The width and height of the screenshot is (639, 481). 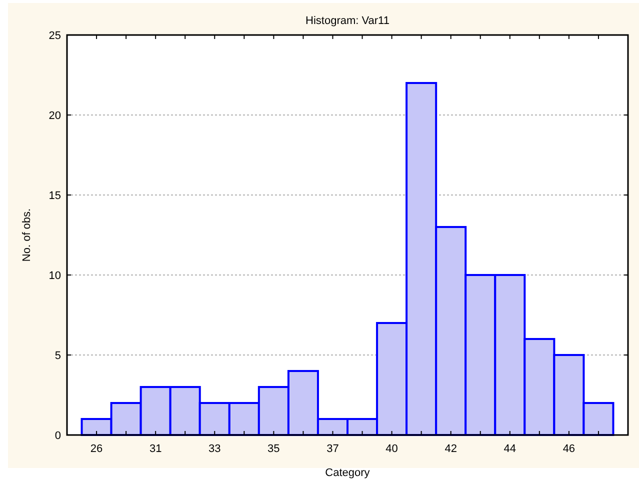 I want to click on y-tick-label: 15, so click(x=54, y=196).